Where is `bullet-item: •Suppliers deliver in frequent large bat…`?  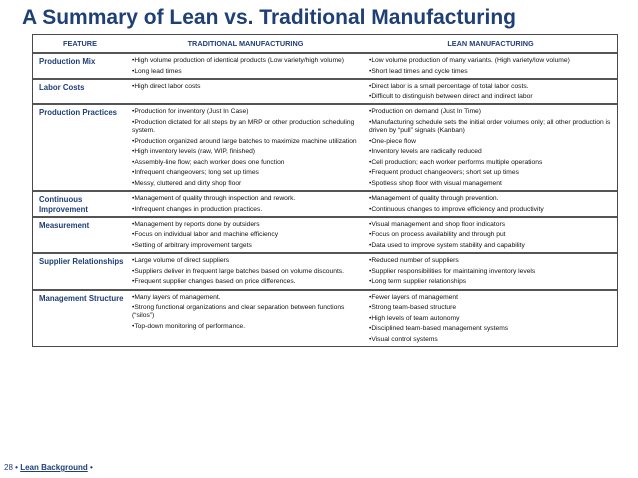
bullet-item: •Suppliers deliver in frequent large bat… is located at coordinates (238, 271).